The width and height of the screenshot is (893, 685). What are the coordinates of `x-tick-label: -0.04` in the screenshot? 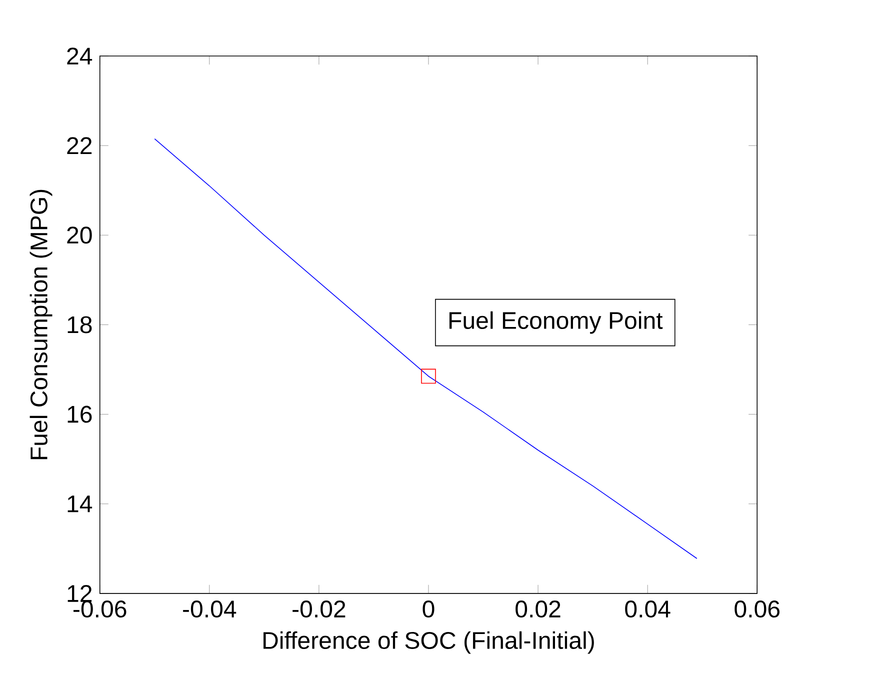 It's located at (209, 609).